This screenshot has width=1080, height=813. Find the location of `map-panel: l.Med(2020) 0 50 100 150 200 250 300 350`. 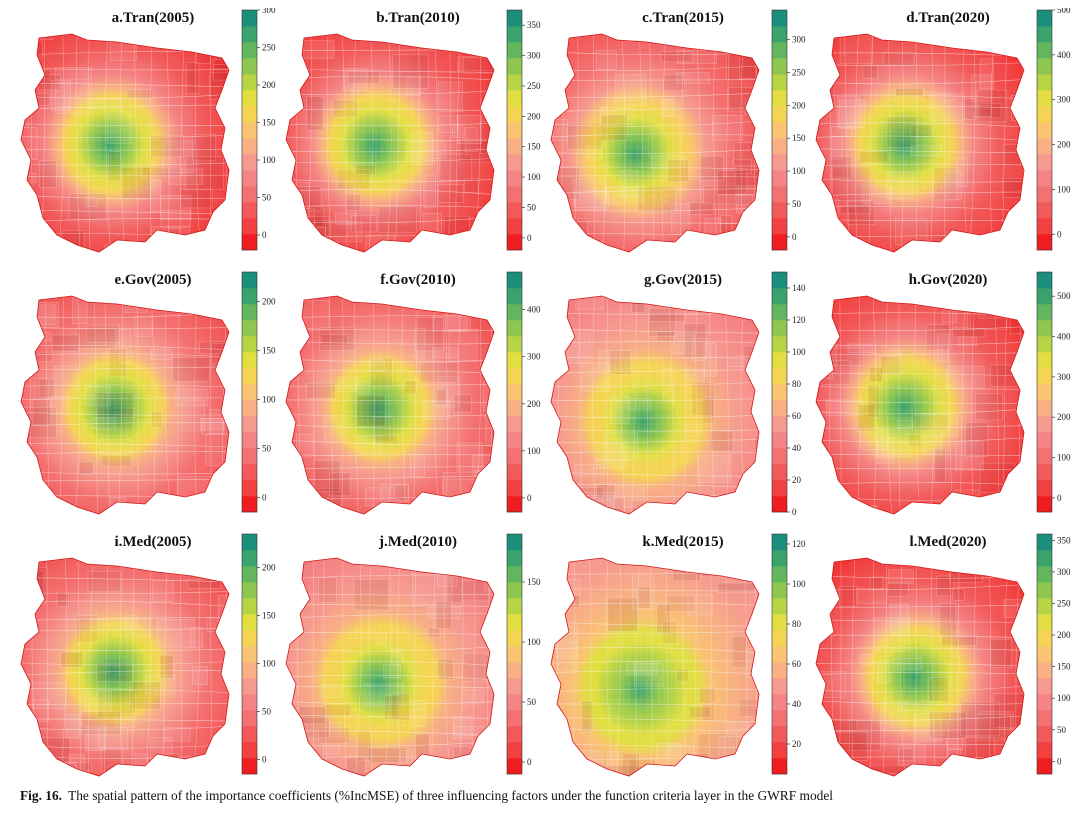

map-panel: l.Med(2020) 0 50 100 150 200 250 300 350 is located at coordinates (938, 657).